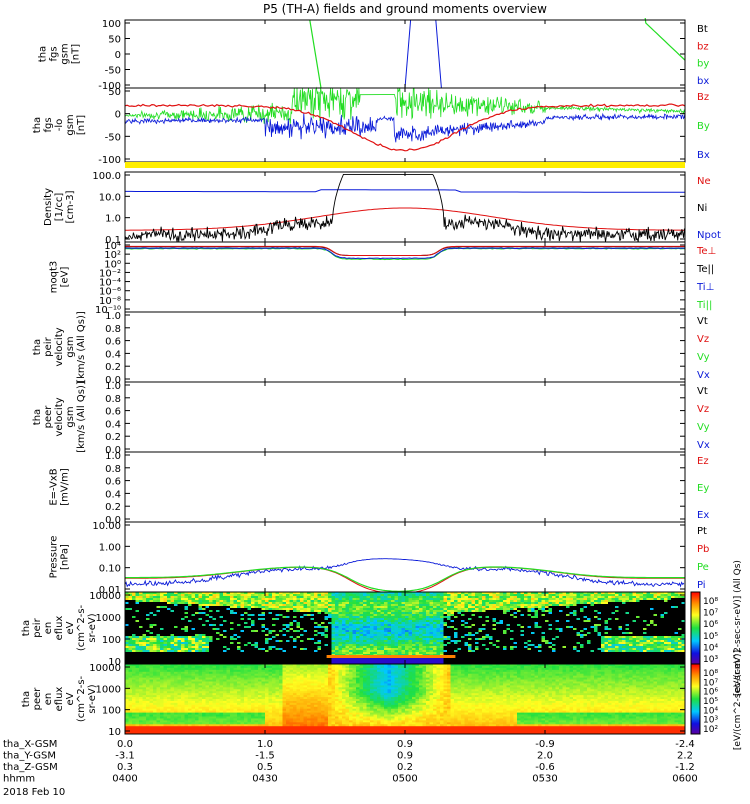  What do you see at coordinates (54, 557) in the screenshot?
I see `ylabel-line: Pressure` at bounding box center [54, 557].